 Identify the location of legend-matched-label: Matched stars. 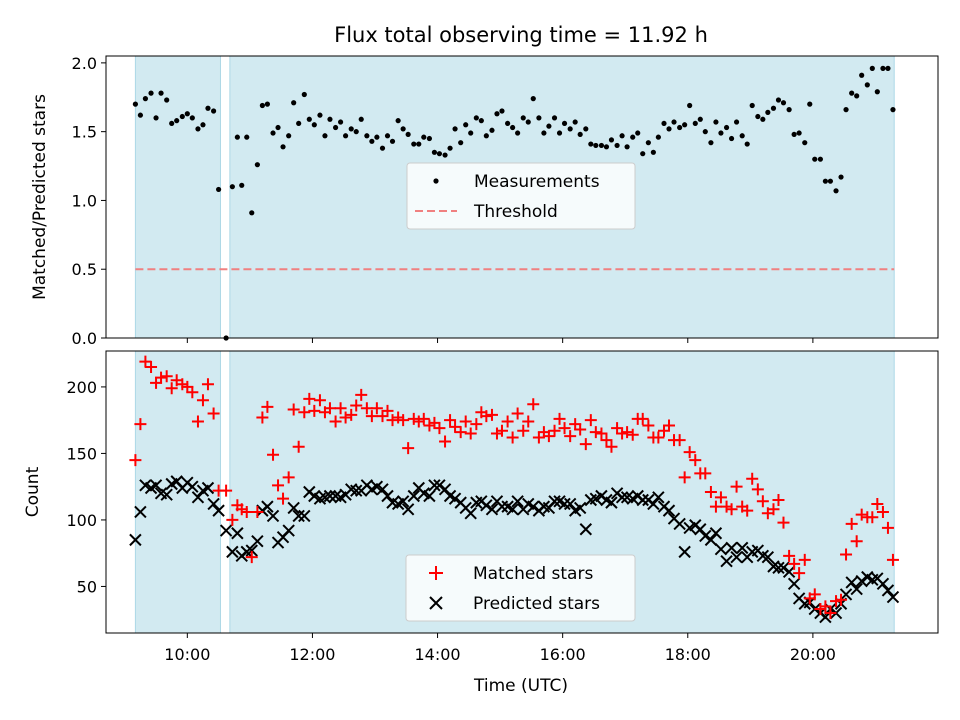
(533, 574).